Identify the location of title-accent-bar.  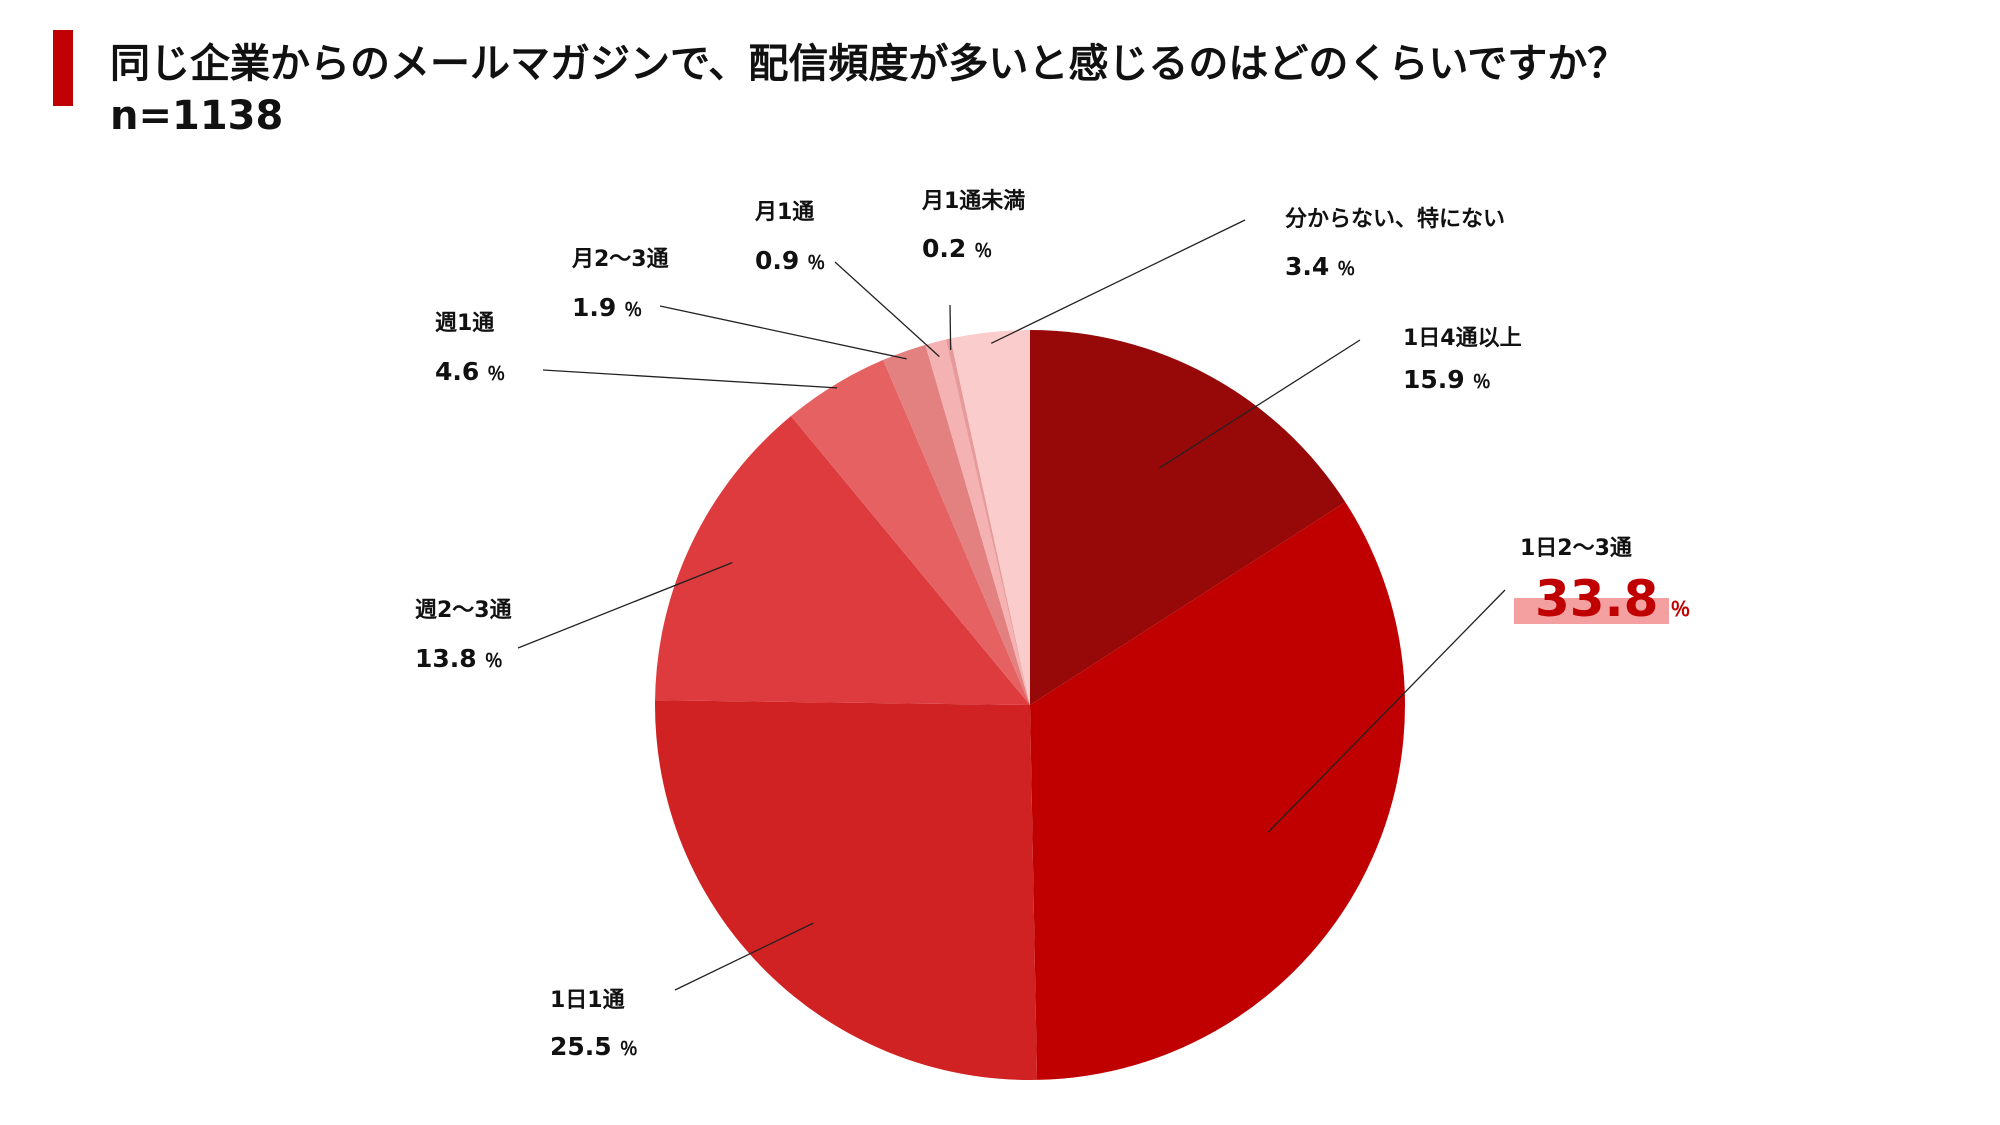
(63, 68).